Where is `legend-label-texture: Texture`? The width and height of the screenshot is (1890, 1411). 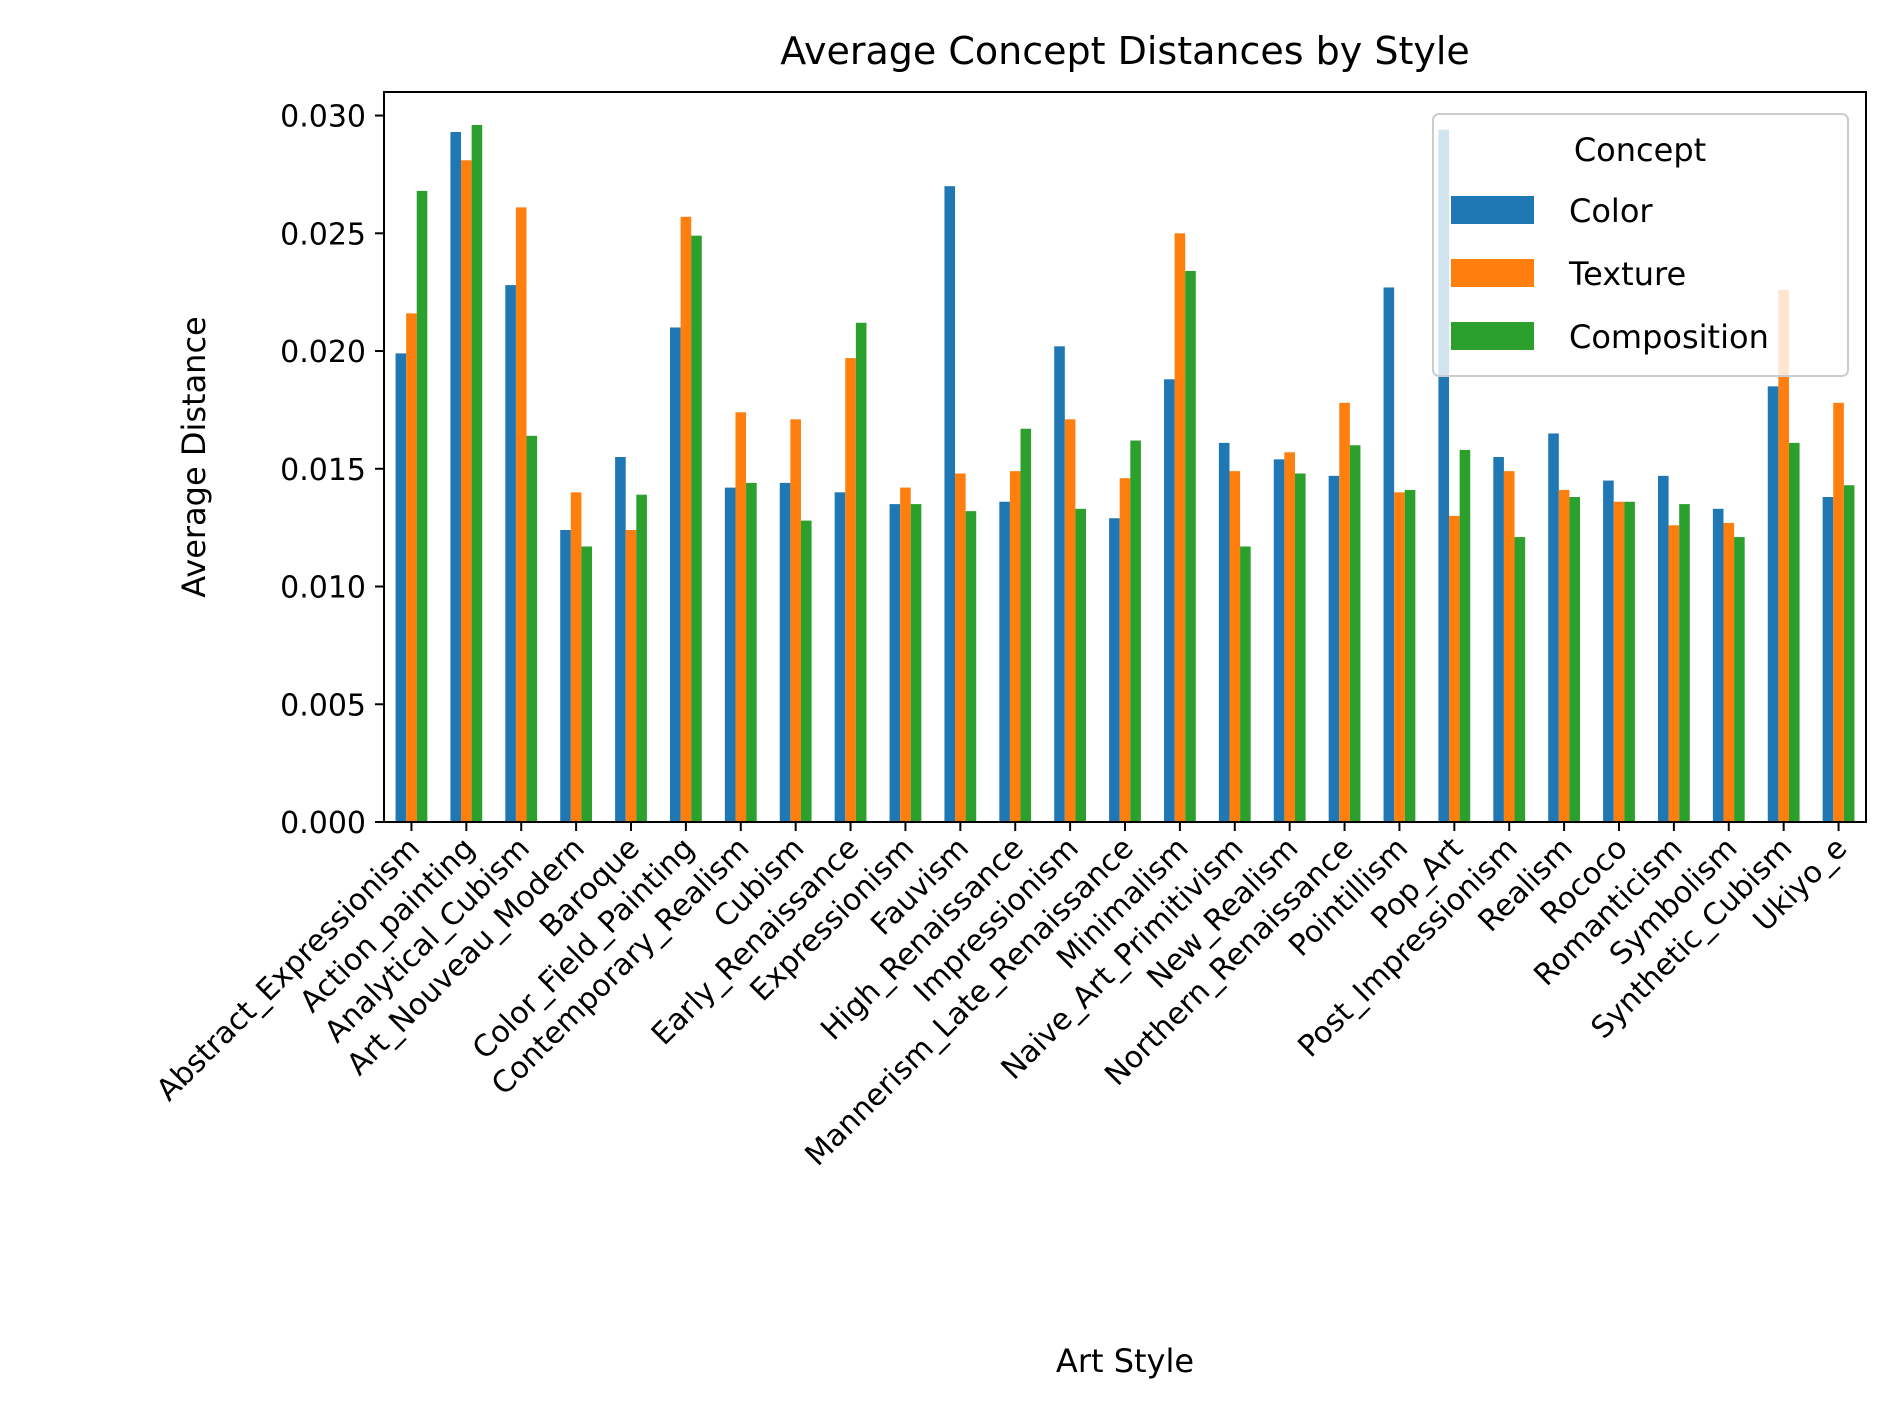 legend-label-texture: Texture is located at coordinates (1627, 274).